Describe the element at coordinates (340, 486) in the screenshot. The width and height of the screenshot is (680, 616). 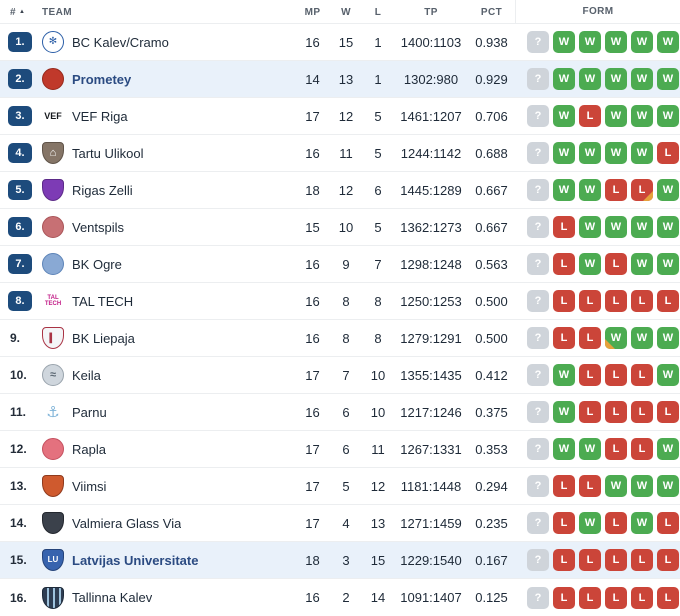
I see `table-row: 13. Viimsi 17 5 12 1181:1448 0.294? L L W W W` at that location.